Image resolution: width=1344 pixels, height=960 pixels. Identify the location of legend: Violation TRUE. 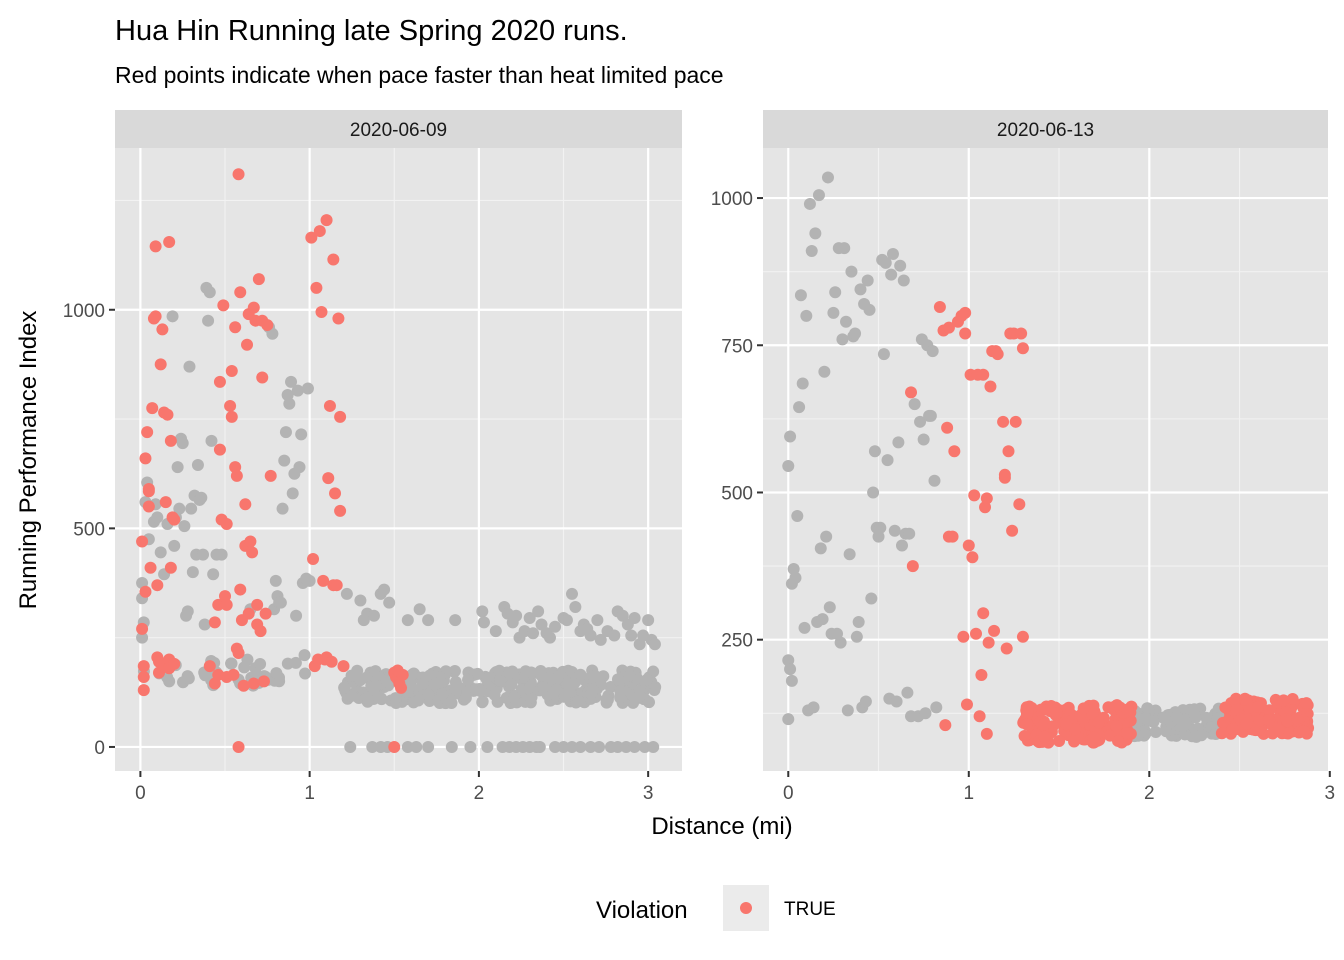
(716, 908).